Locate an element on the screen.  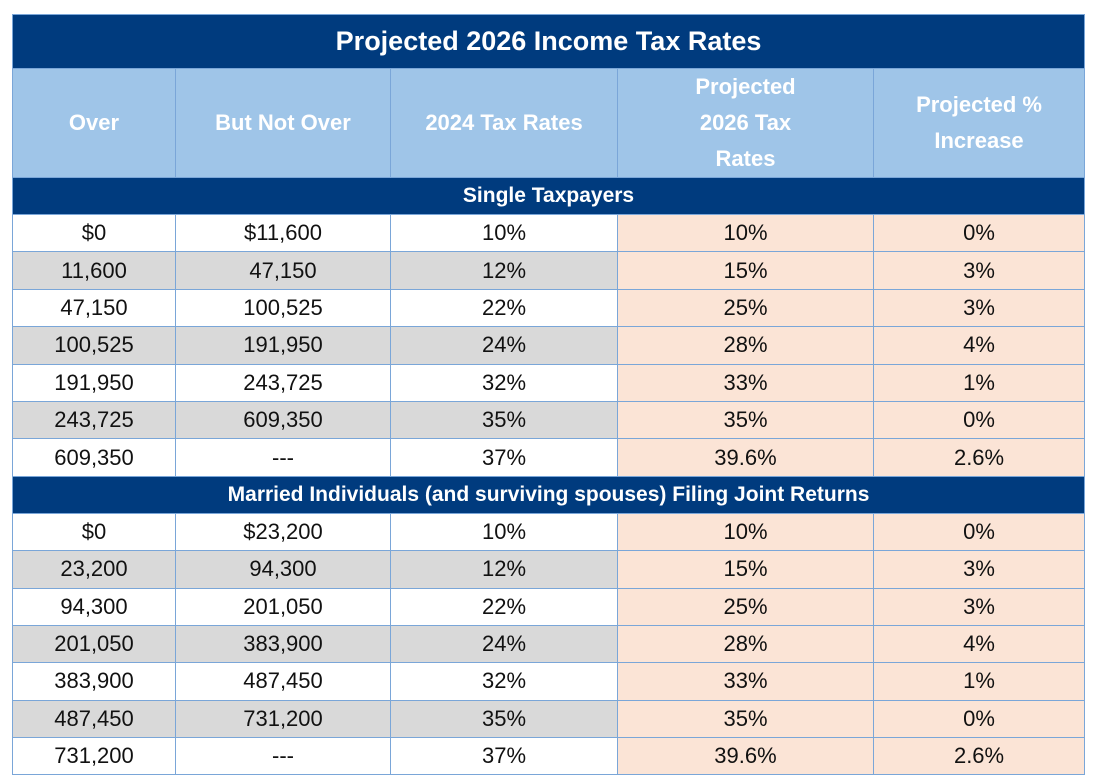
section-row: Single Taxpayers is located at coordinates (548, 196).